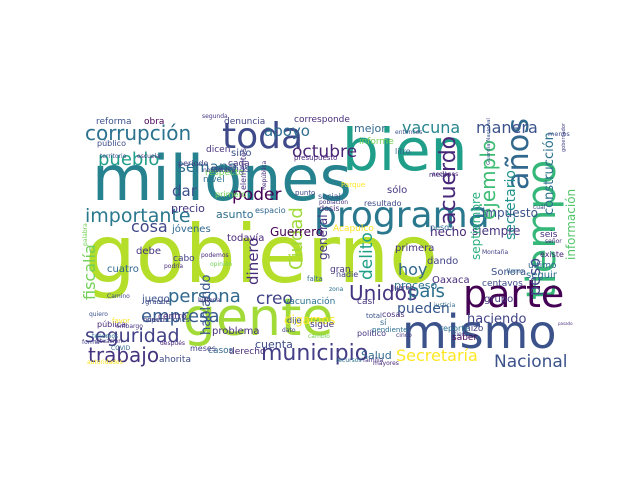 The width and height of the screenshot is (640, 480). I want to click on word-hizo: hizo, so click(474, 329).